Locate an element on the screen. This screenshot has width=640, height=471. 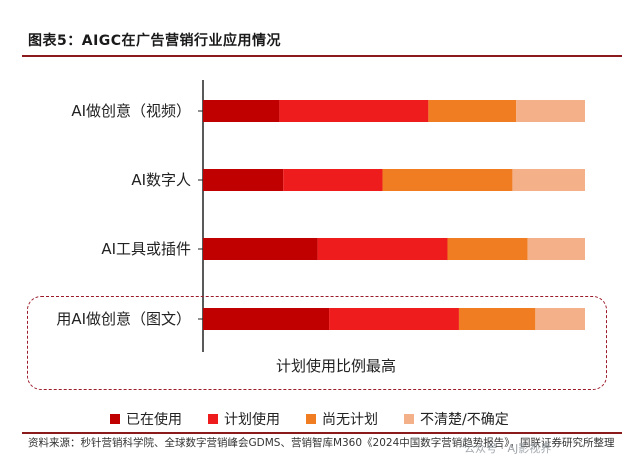
legend-item: 不清楚/不确定 is located at coordinates (456, 419).